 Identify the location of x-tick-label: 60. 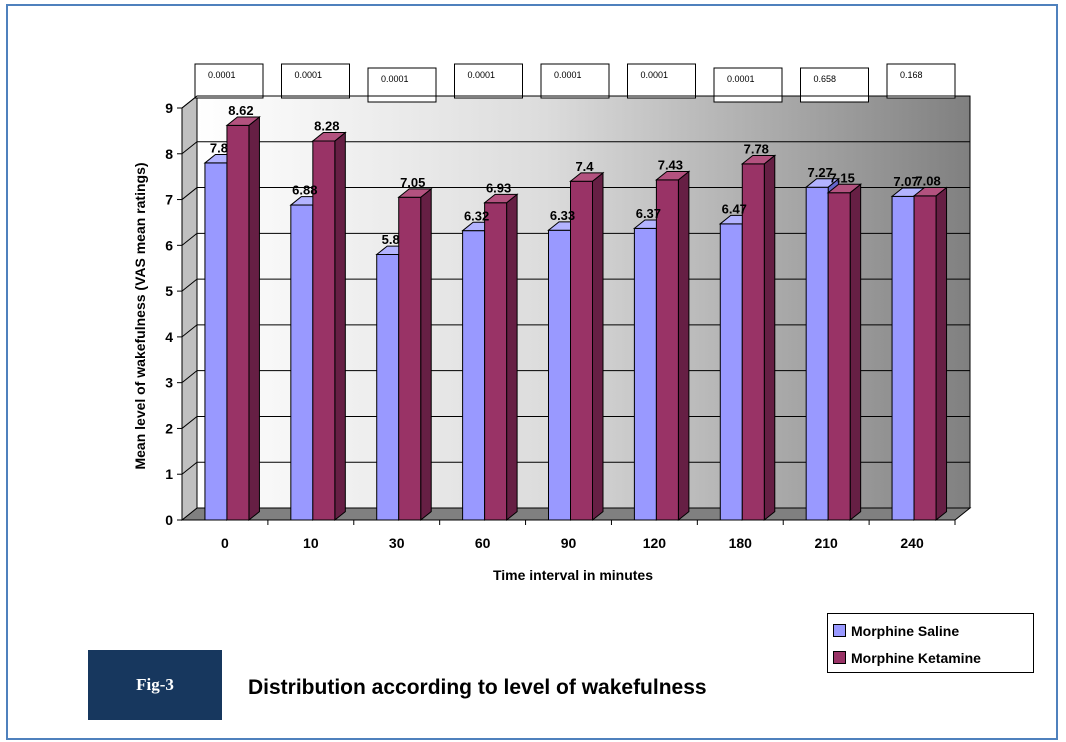
(483, 543).